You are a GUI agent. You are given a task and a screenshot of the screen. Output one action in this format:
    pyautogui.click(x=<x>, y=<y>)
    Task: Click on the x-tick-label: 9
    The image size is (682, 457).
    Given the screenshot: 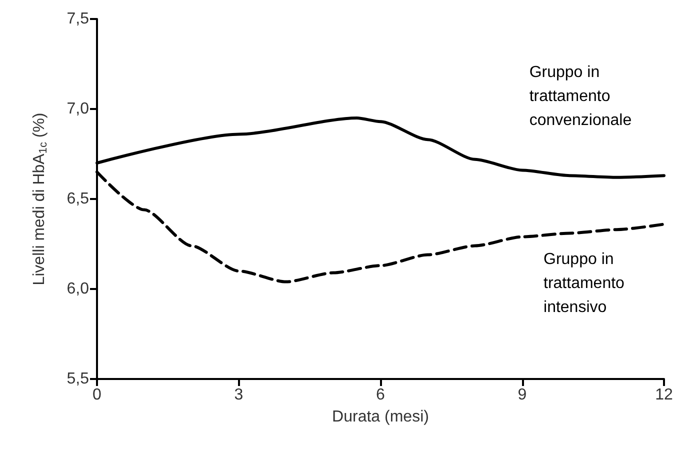 What is the action you would take?
    pyautogui.click(x=522, y=395)
    